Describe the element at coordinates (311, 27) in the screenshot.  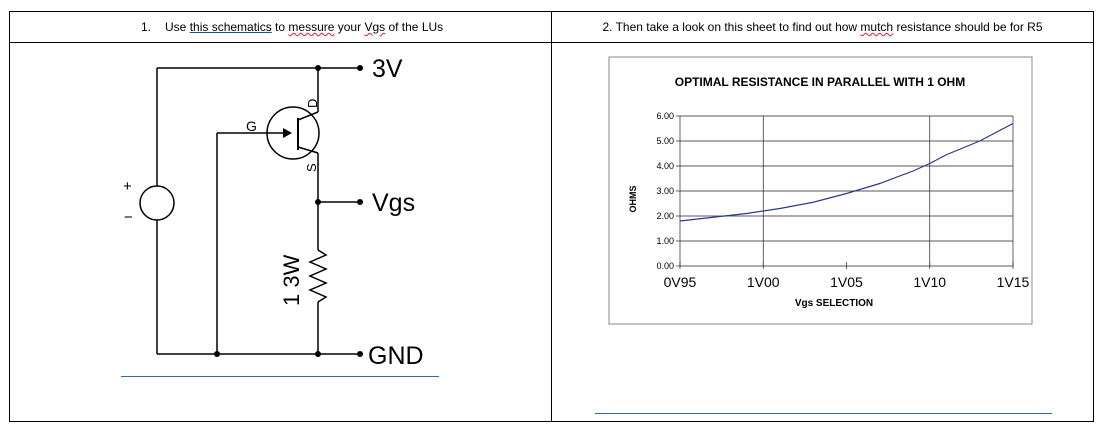
I see `misspelled-word: messure` at that location.